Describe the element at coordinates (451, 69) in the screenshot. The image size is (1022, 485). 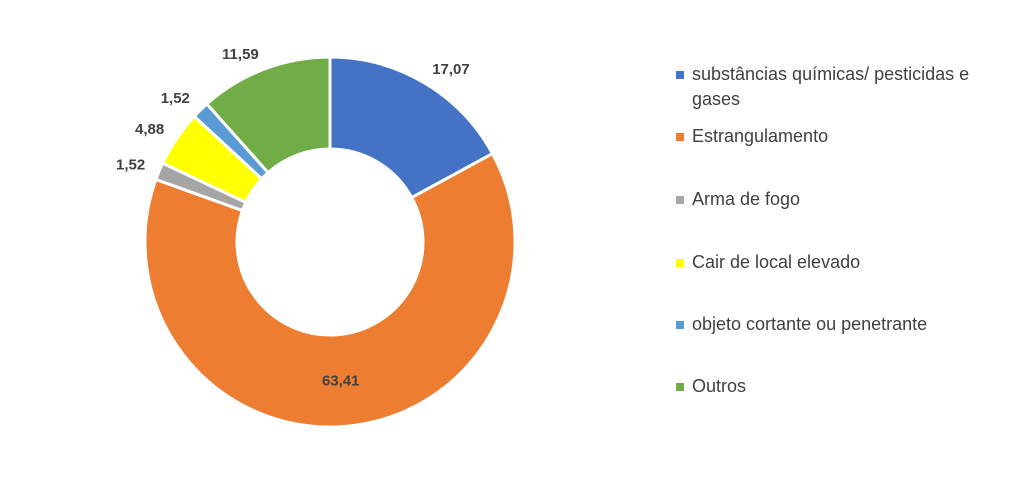
I see `data-label: 17,07` at that location.